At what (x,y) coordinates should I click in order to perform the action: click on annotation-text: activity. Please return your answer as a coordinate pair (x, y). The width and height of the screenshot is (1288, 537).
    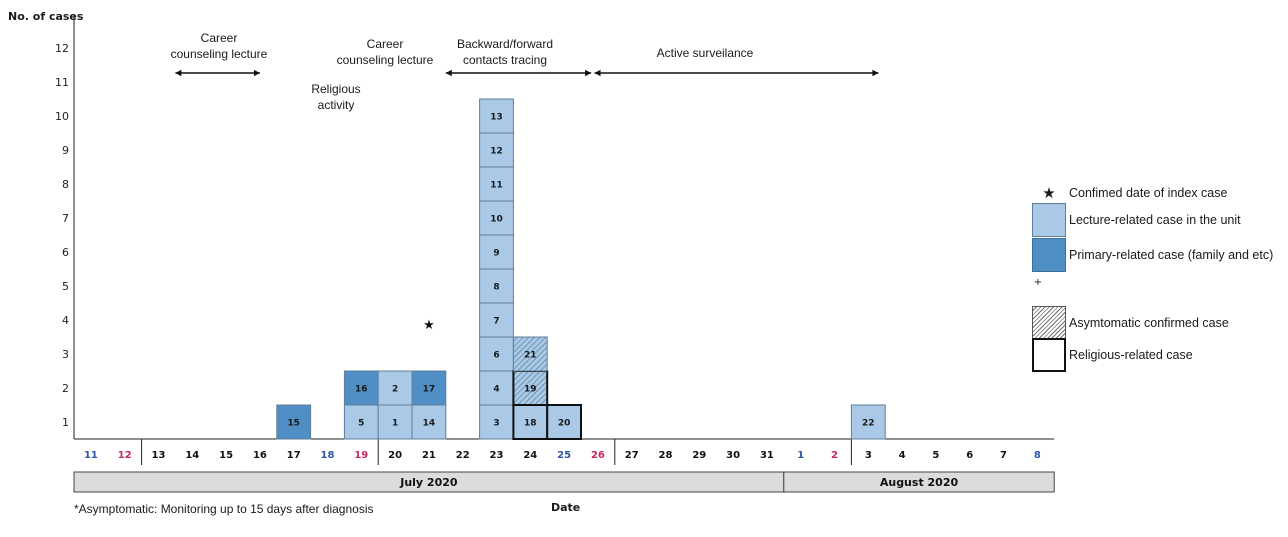
    Looking at the image, I should click on (336, 105).